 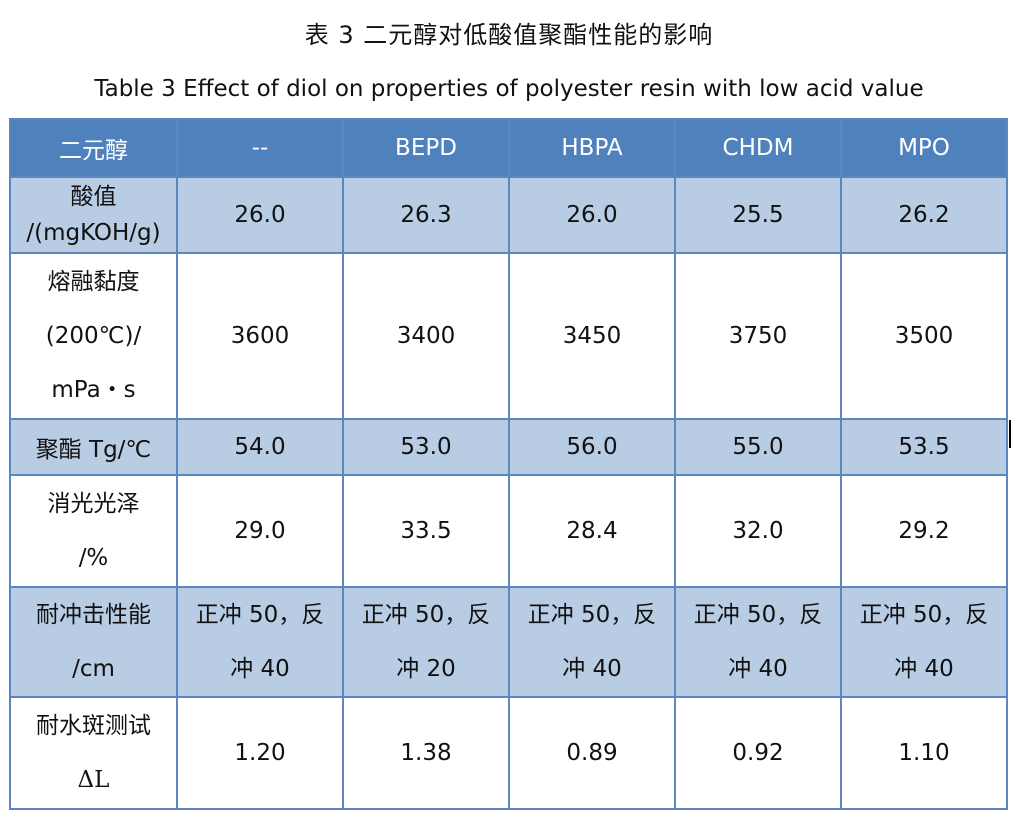 What do you see at coordinates (426, 531) in the screenshot?
I see `table-cell: 33.5` at bounding box center [426, 531].